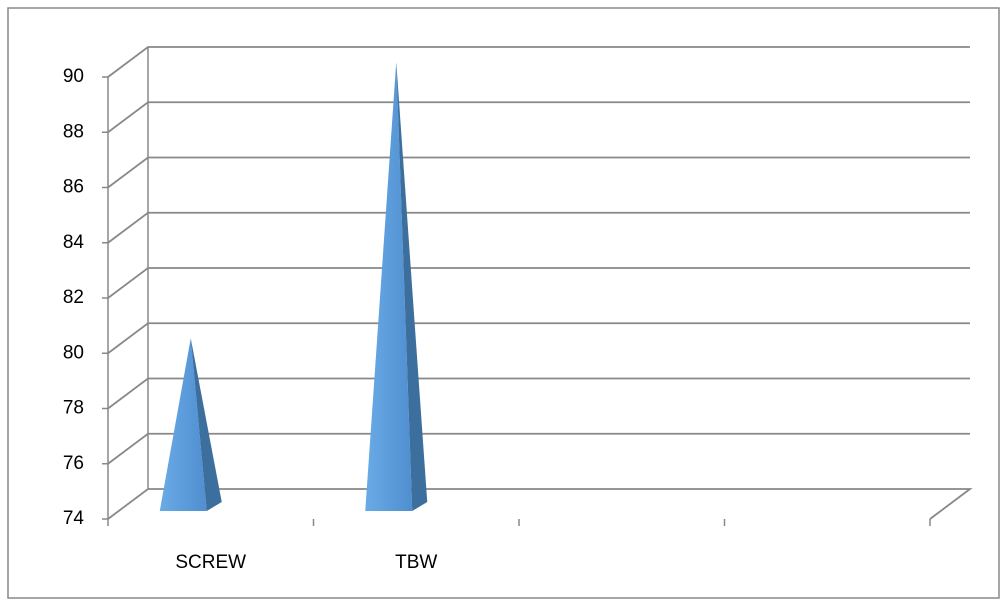 Image resolution: width=1008 pixels, height=607 pixels. Describe the element at coordinates (73, 187) in the screenshot. I see `y-tick-label: 86` at that location.